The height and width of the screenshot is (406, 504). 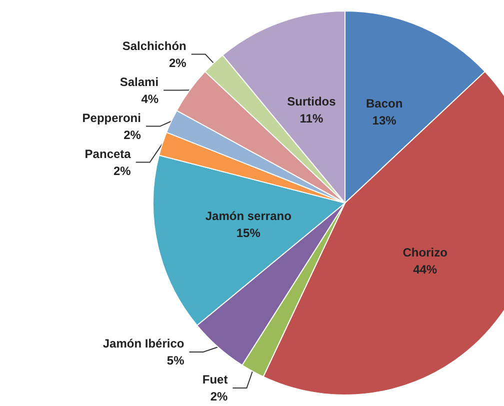 I want to click on slice-label: Panceta, so click(x=108, y=153).